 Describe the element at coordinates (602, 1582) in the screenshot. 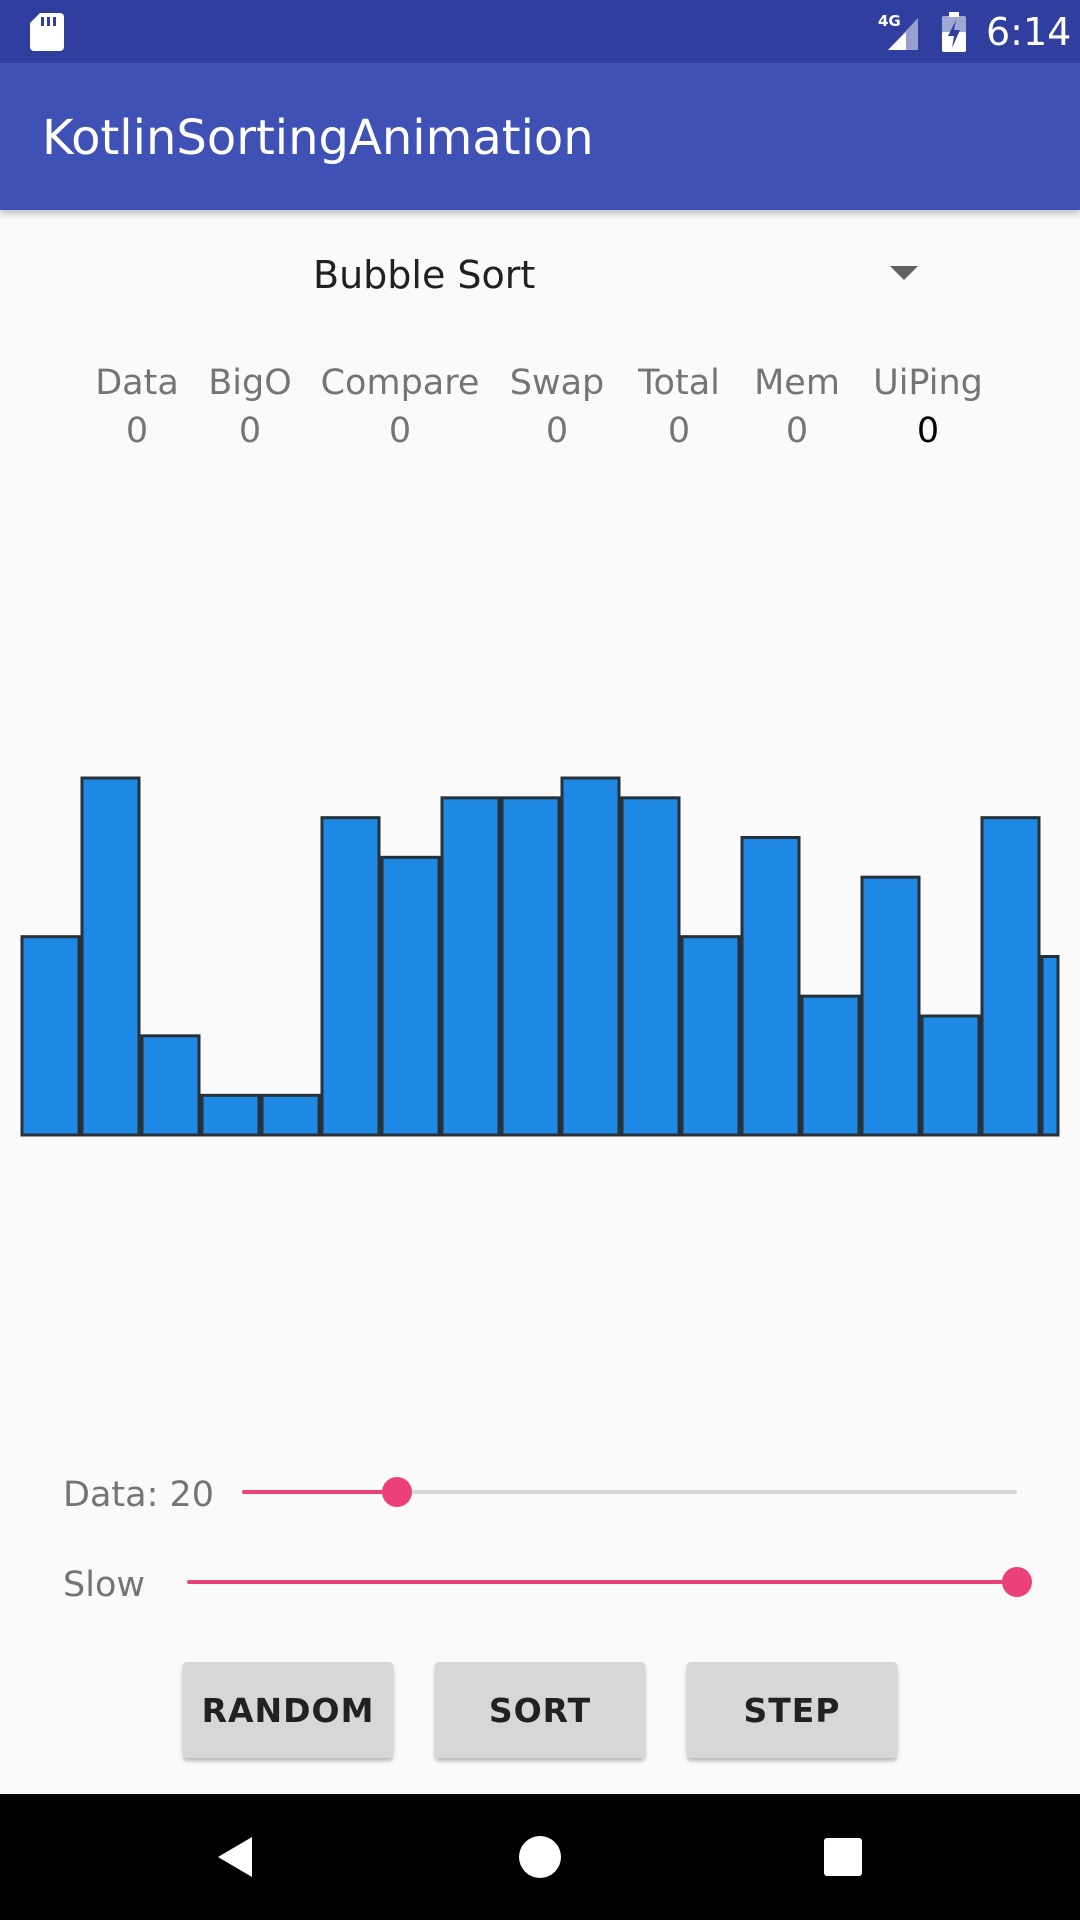

I see `speed-fill` at that location.